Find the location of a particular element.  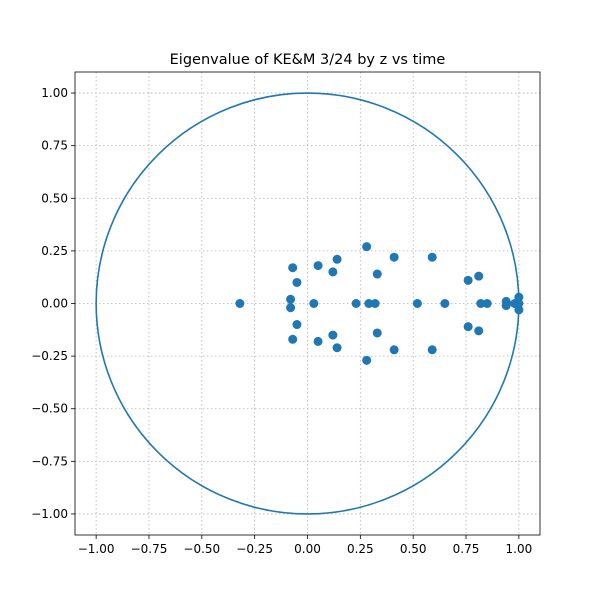

x-tick-label: −0.50 is located at coordinates (201, 549).